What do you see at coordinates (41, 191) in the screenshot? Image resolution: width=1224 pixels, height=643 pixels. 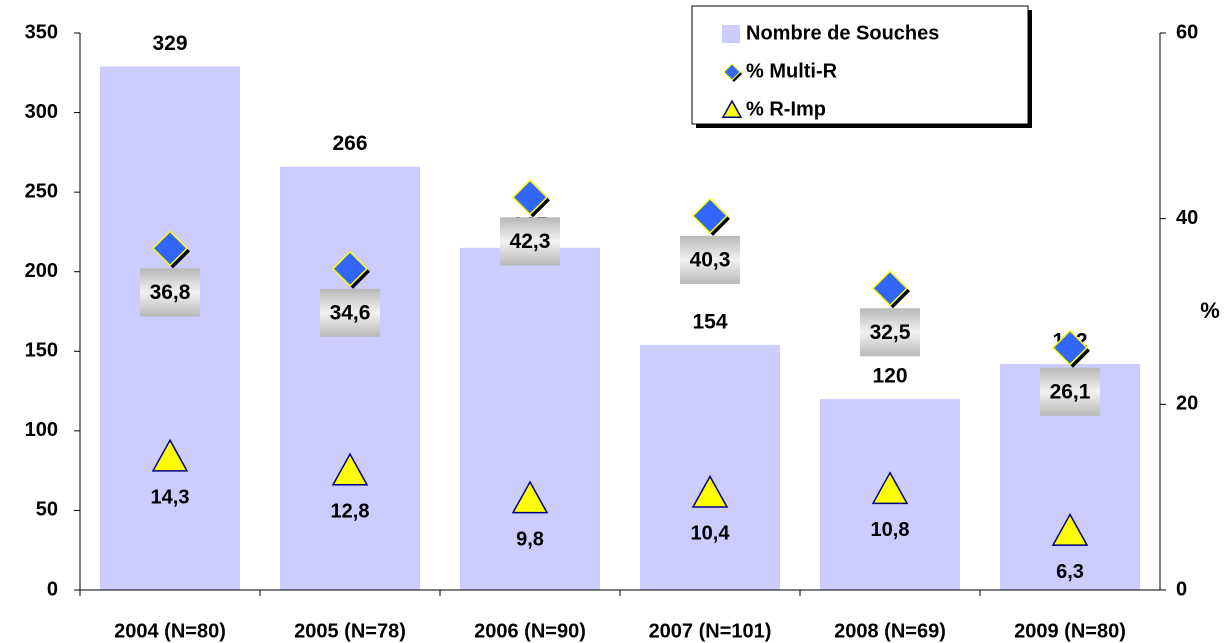 I see `y-tick-label: 250` at bounding box center [41, 191].